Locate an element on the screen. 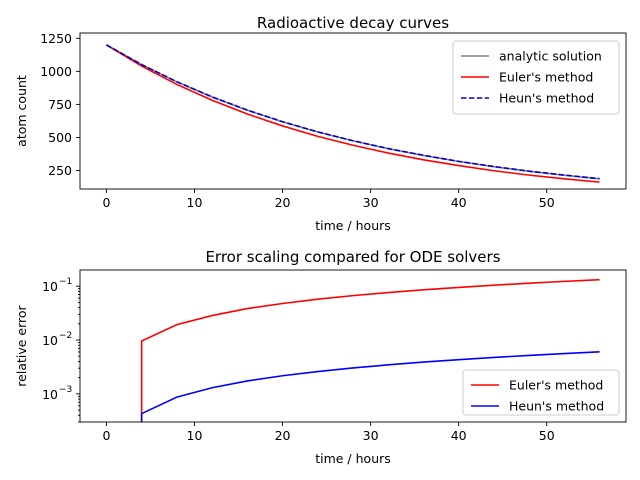 The image size is (640, 480). chart-title: Radioactive decay curves is located at coordinates (353, 23).